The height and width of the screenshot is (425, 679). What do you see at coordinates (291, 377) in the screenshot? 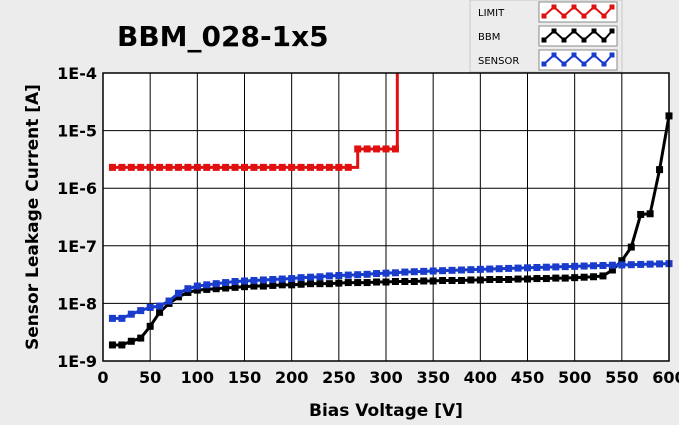
I see `x-tick-label: 200` at bounding box center [291, 377].